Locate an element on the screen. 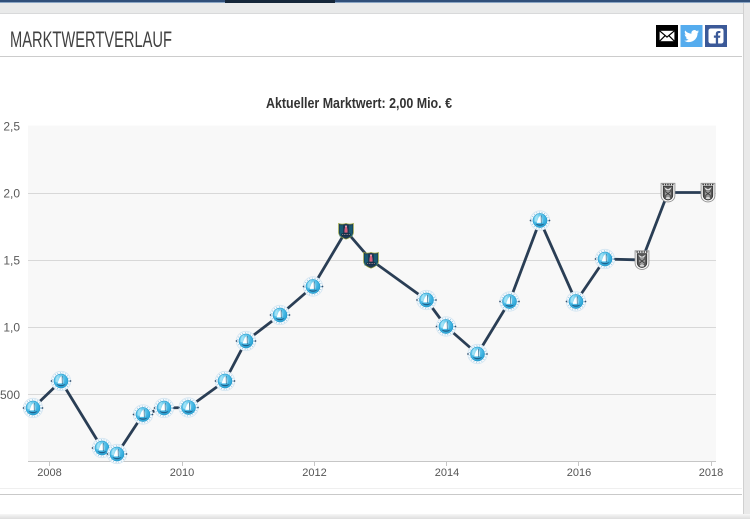  svg-text: 2016 is located at coordinates (579, 473).